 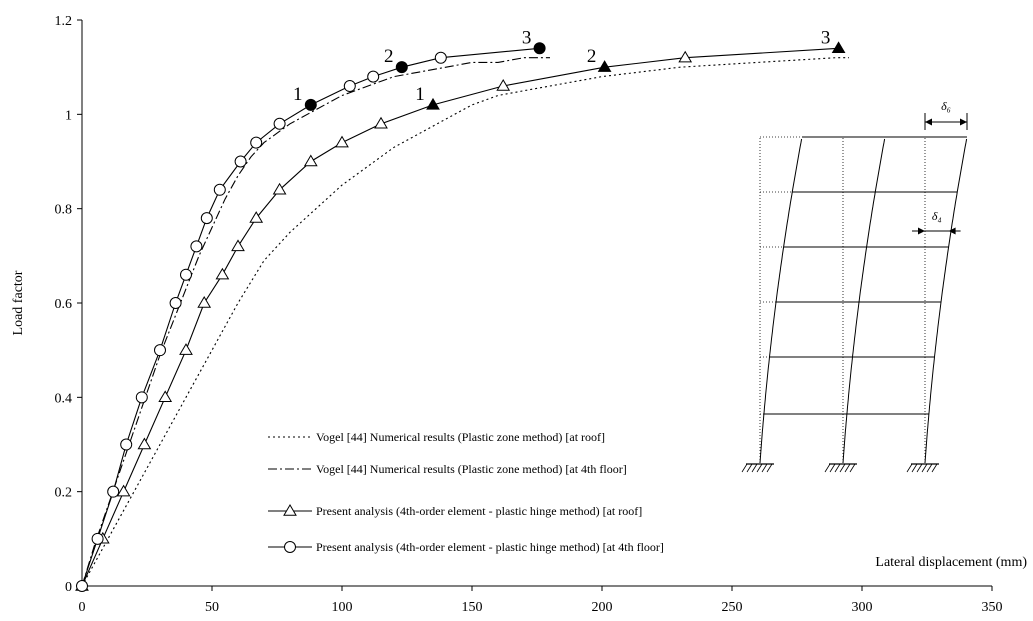 I want to click on legend-triangle-marker, so click(x=290, y=510).